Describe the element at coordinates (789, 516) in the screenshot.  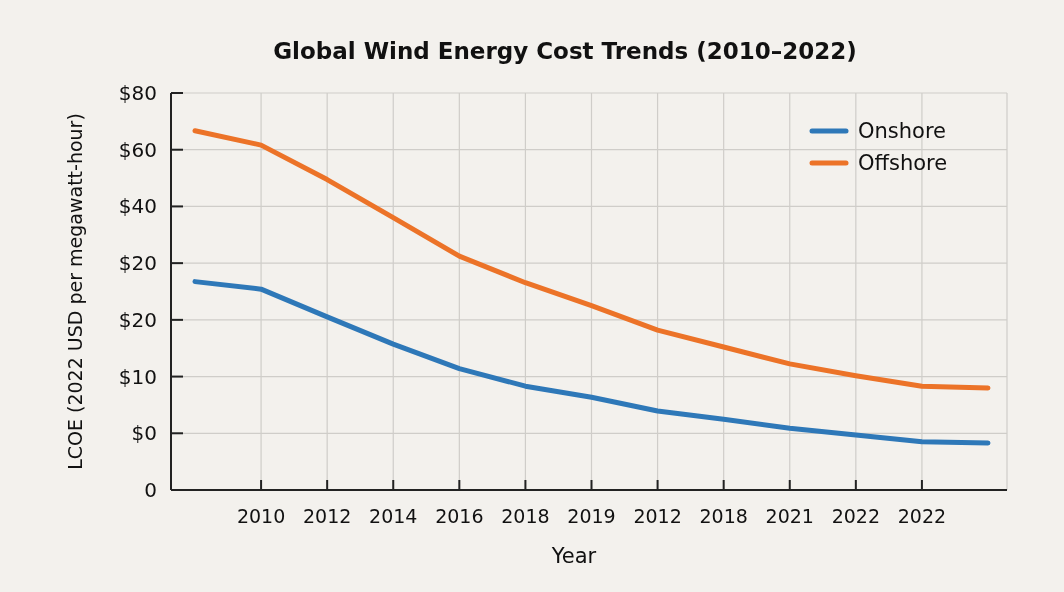
I see `x-tick-label: 2021` at that location.